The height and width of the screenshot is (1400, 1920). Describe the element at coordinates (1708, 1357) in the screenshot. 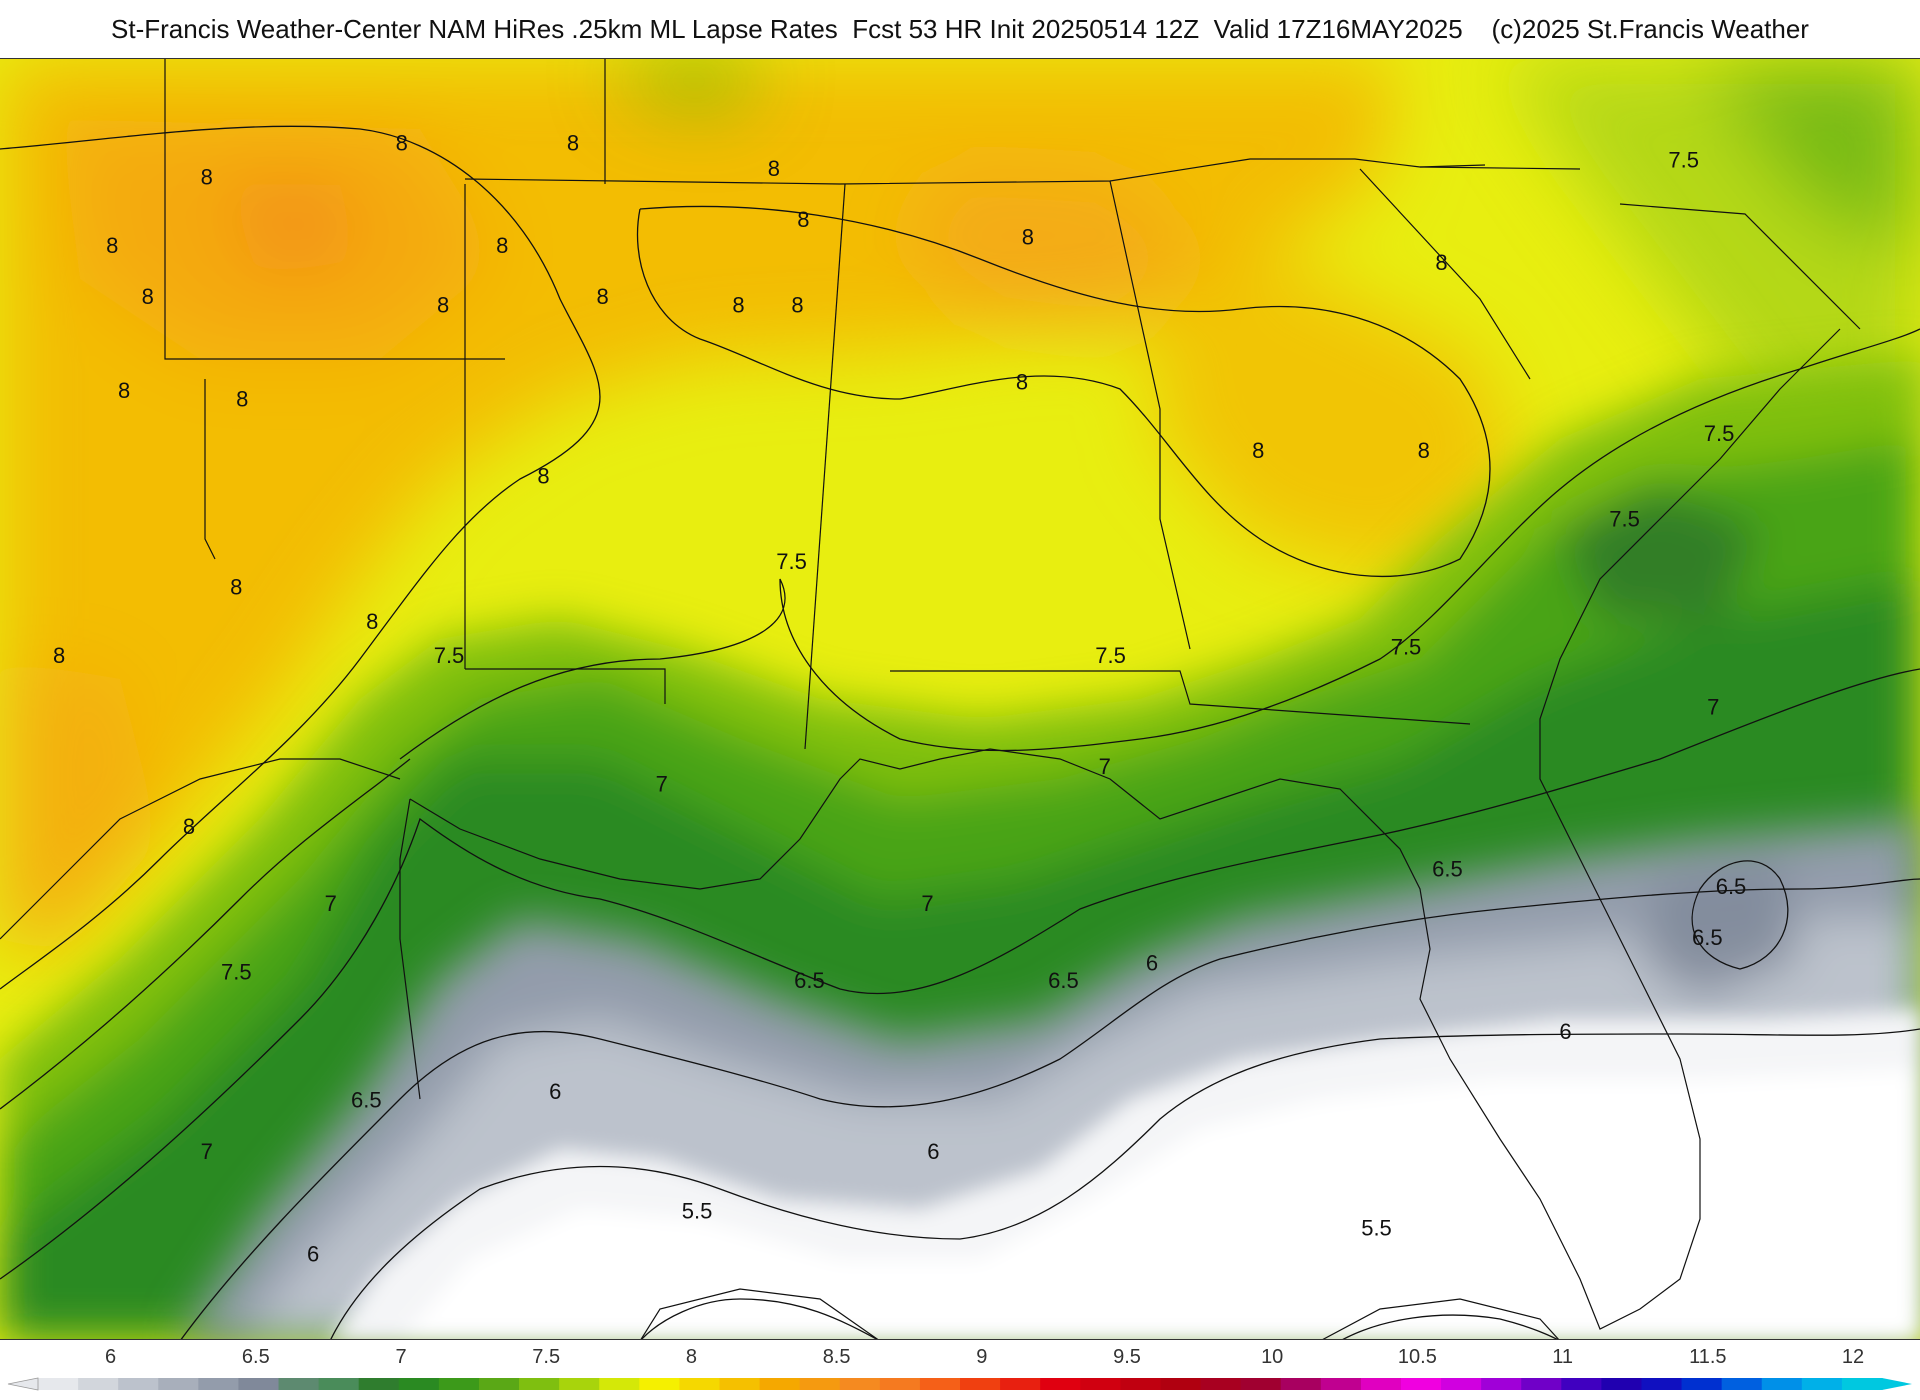

I see `color-scale-tick-label: 11.5` at that location.